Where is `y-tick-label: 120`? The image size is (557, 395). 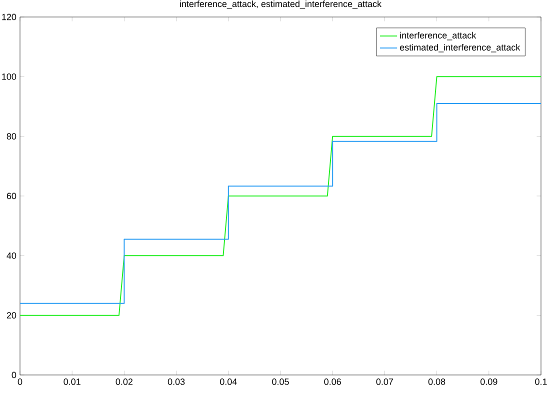 y-tick-label: 120 is located at coordinates (9, 17).